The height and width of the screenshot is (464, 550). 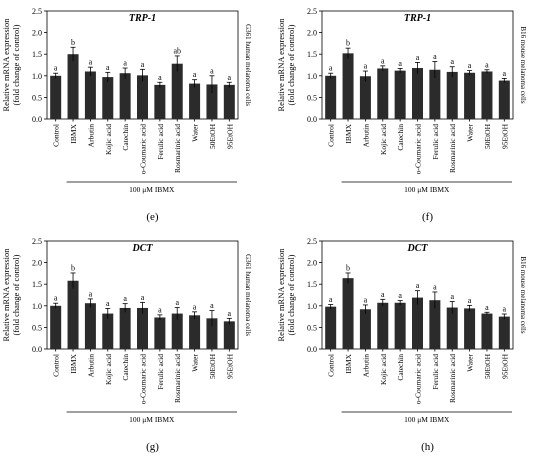 What do you see at coordinates (152, 217) in the screenshot?
I see `panel-label: (e)` at bounding box center [152, 217].